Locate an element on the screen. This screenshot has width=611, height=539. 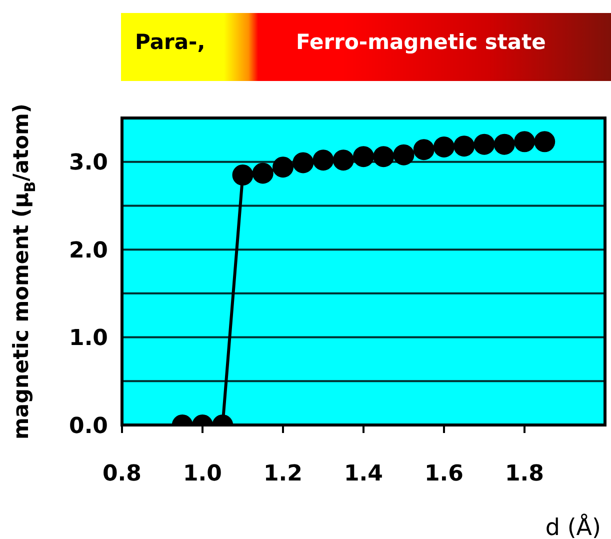
text: Para-, is located at coordinates (170, 42).